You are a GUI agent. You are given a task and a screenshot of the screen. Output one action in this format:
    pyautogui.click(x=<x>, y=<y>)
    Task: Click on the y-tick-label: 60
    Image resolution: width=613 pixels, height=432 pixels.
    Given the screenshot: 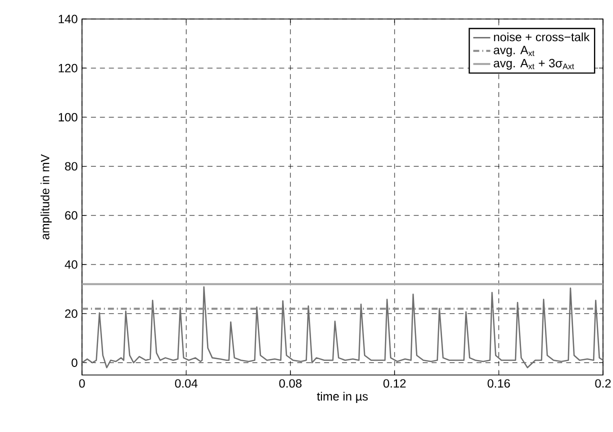 What is the action you would take?
    pyautogui.click(x=71, y=215)
    